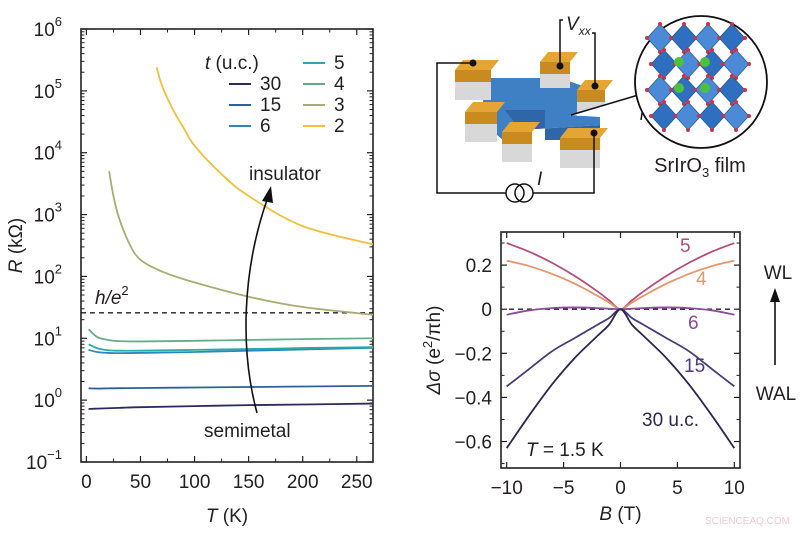 The image size is (800, 535). What do you see at coordinates (303, 482) in the screenshot?
I see `x-tick-label: 200` at bounding box center [303, 482].